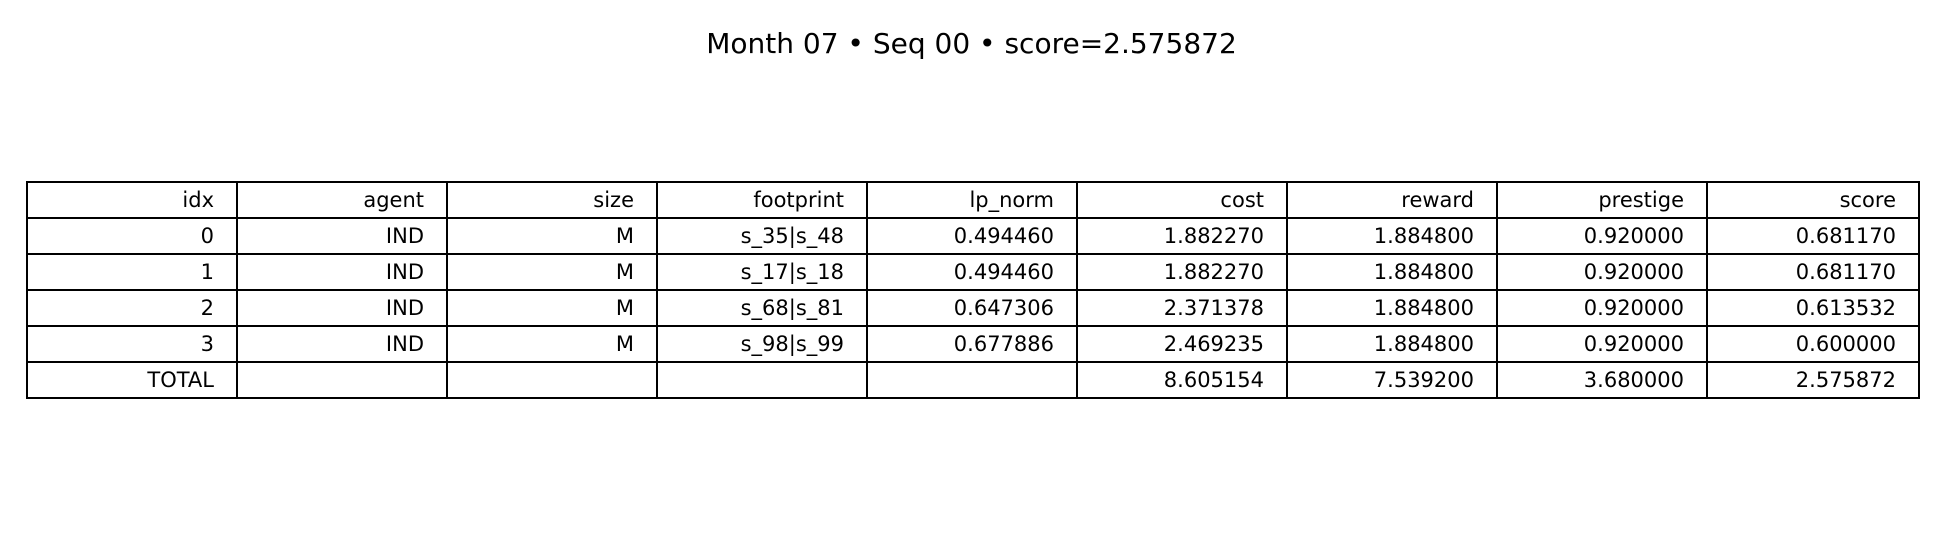 This screenshot has width=1943, height=540. Describe the element at coordinates (342, 380) in the screenshot. I see `table-cell-agent` at that location.